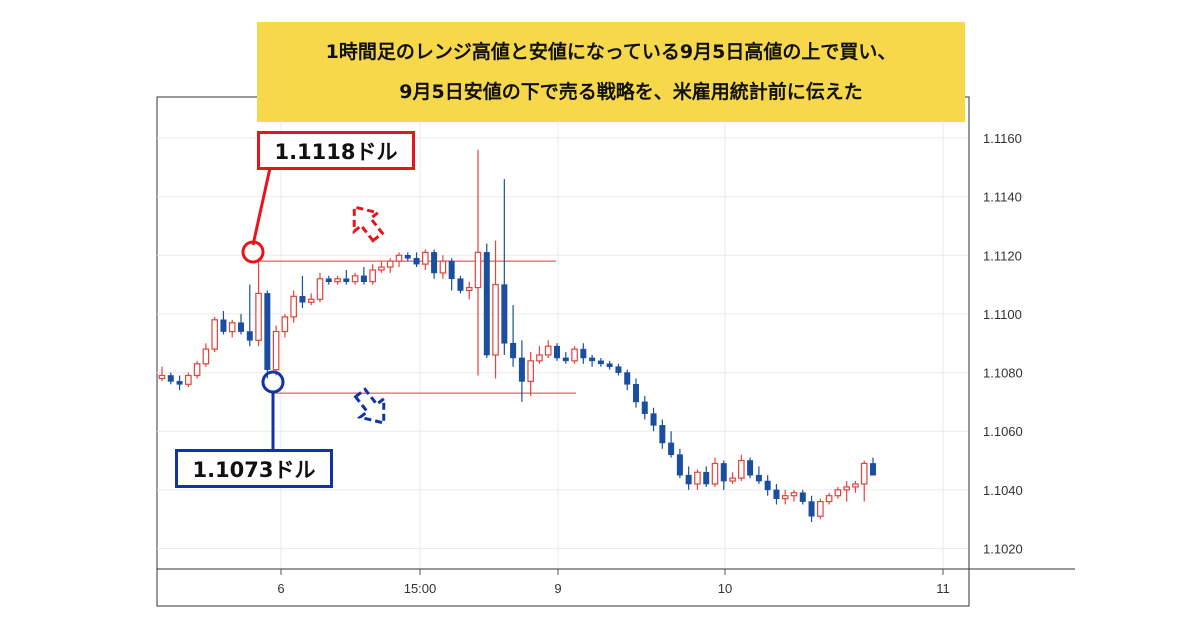 The width and height of the screenshot is (1200, 630). Describe the element at coordinates (611, 52) in the screenshot. I see `headline-line-1: 1時間足のレンジ高値と安値になっている9月5日高値の上で買い、` at that location.